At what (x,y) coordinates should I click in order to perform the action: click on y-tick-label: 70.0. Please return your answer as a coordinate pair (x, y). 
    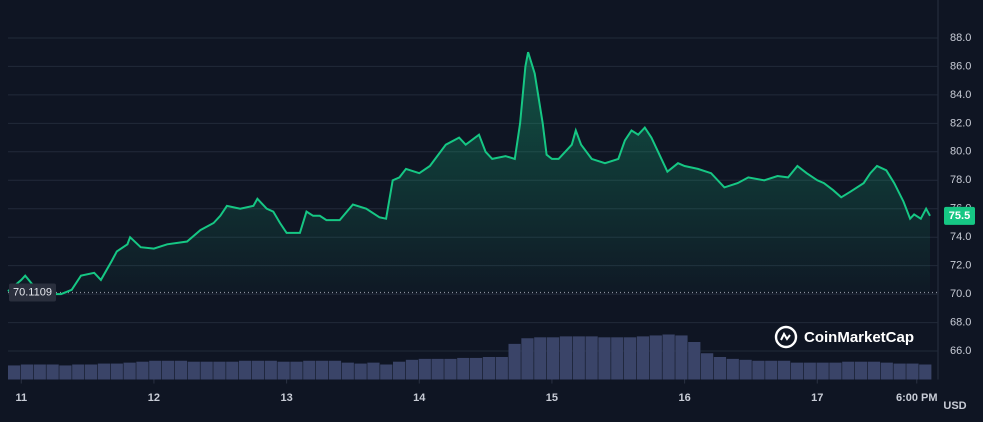
    Looking at the image, I should click on (960, 294).